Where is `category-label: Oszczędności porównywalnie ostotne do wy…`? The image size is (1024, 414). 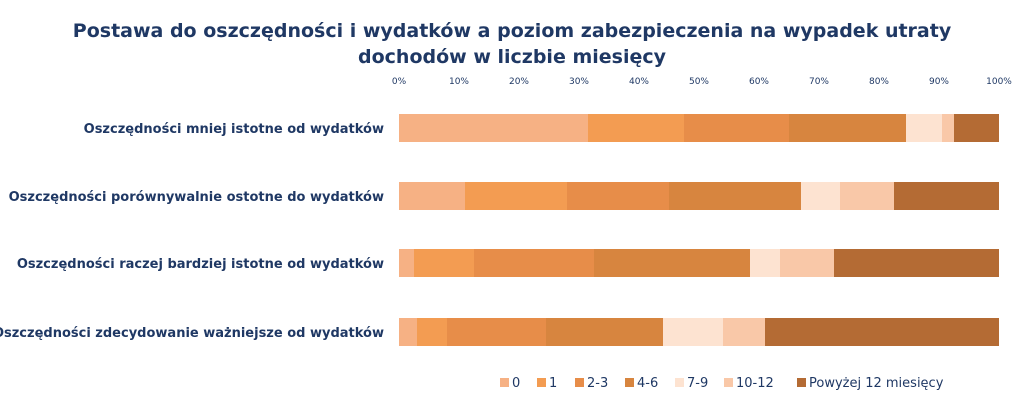
category-label: Oszczędności porównywalnie ostotne do wy… is located at coordinates (196, 197).